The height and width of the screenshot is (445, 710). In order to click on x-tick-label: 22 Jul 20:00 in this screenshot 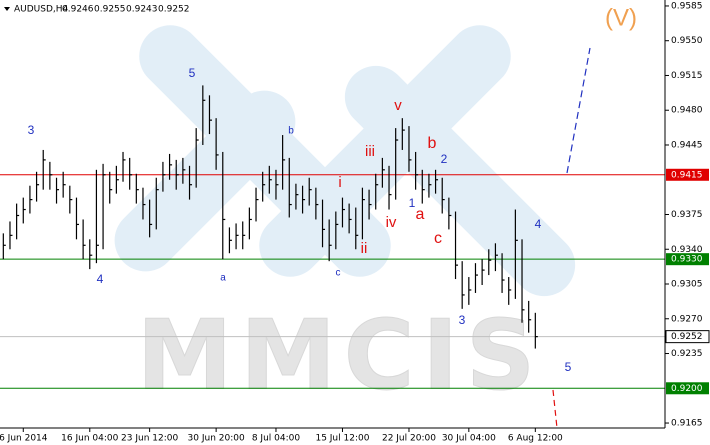, I will do `click(409, 439)`.